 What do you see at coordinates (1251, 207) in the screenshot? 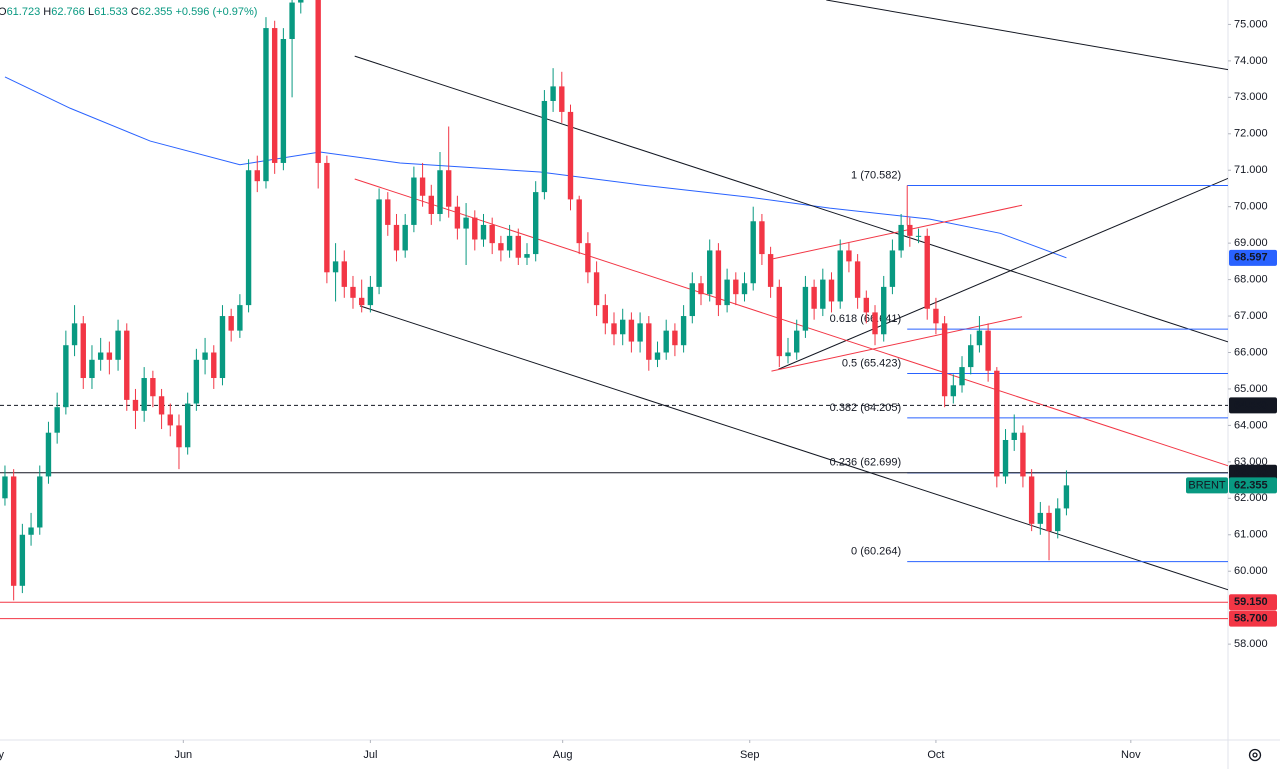
I see `y-tick-label: 70.000` at bounding box center [1251, 207].